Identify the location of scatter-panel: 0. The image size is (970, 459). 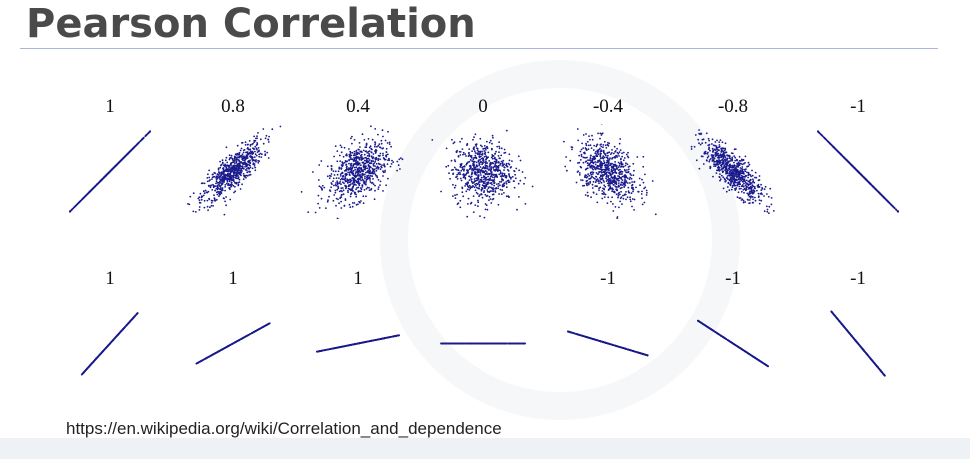
(483, 161).